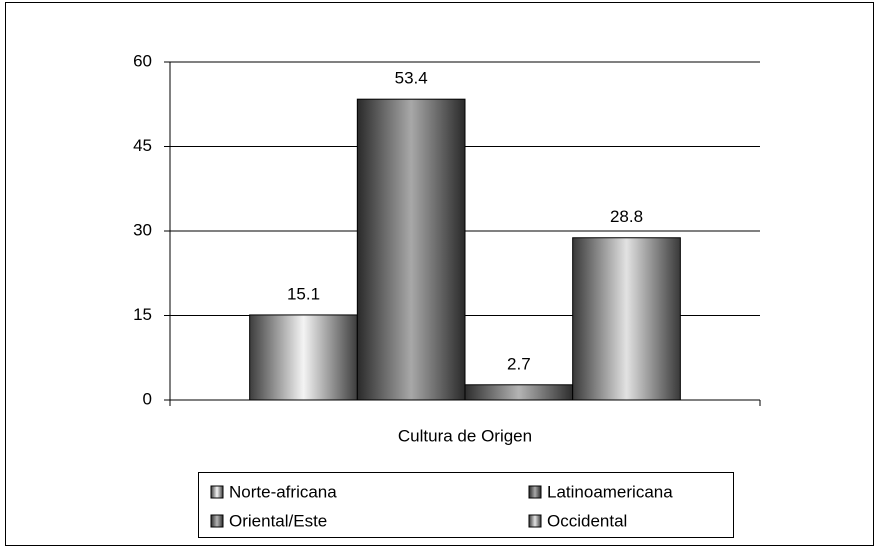  What do you see at coordinates (519, 363) in the screenshot?
I see `data-label: 2.7` at bounding box center [519, 363].